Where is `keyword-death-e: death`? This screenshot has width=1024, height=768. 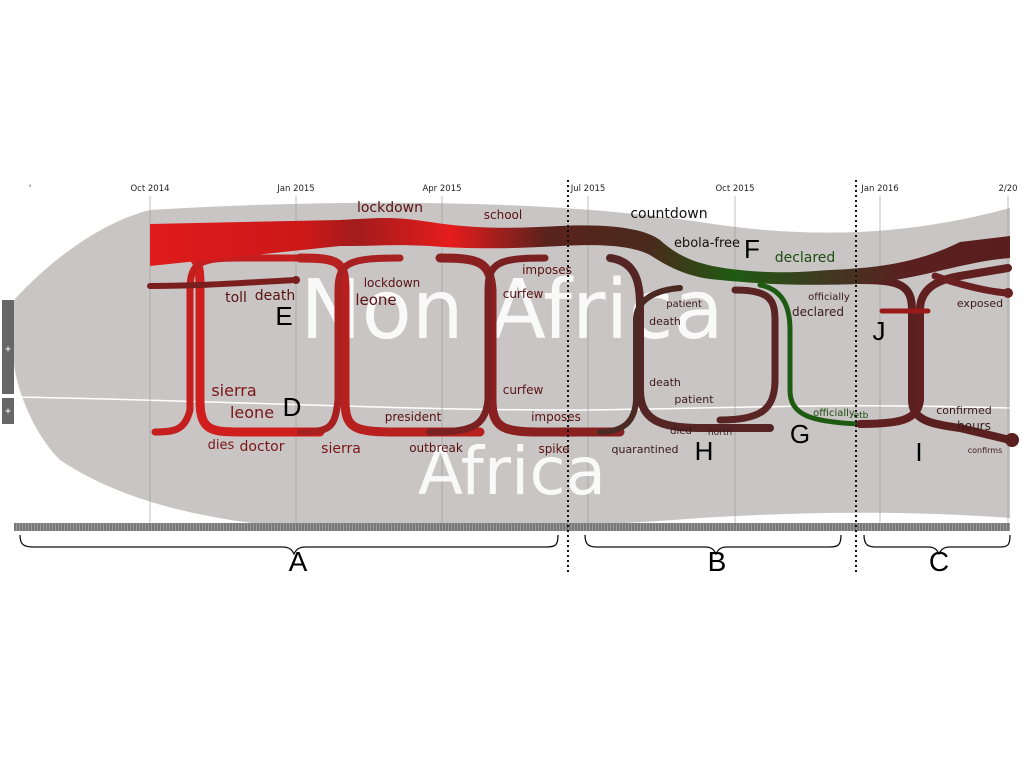
keyword-death-e: death is located at coordinates (275, 296).